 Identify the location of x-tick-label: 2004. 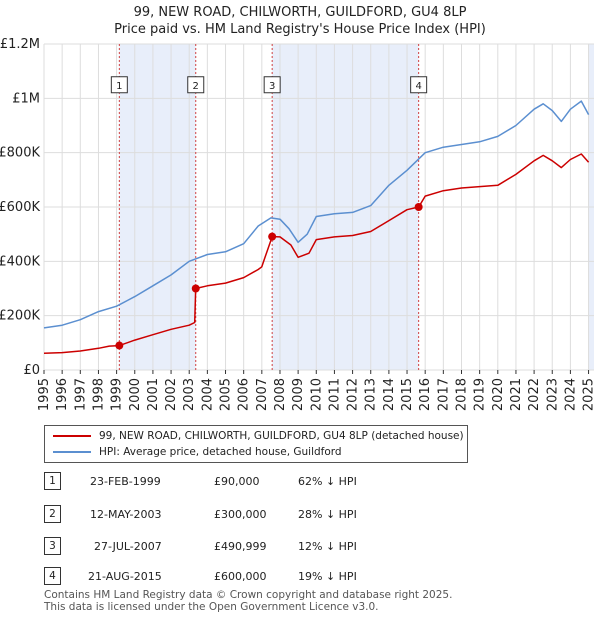
(207, 394).